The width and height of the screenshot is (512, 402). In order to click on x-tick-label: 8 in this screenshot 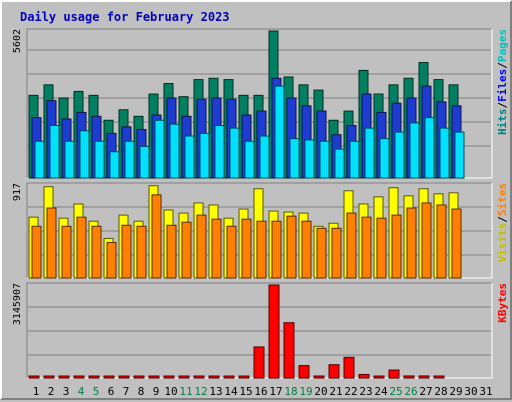, I will do `click(141, 391)`.